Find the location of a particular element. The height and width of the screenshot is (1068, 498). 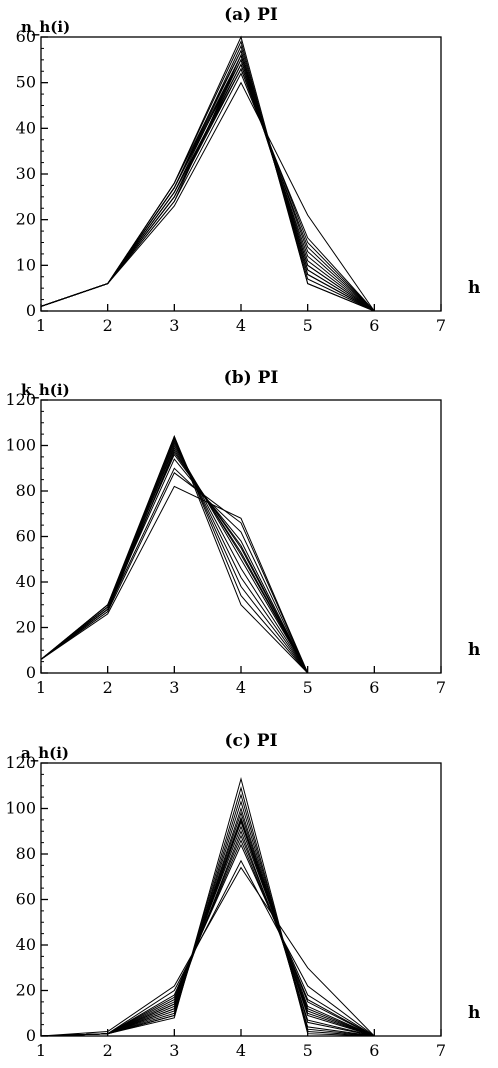

y-tick-label: 50 is located at coordinates (26, 82).